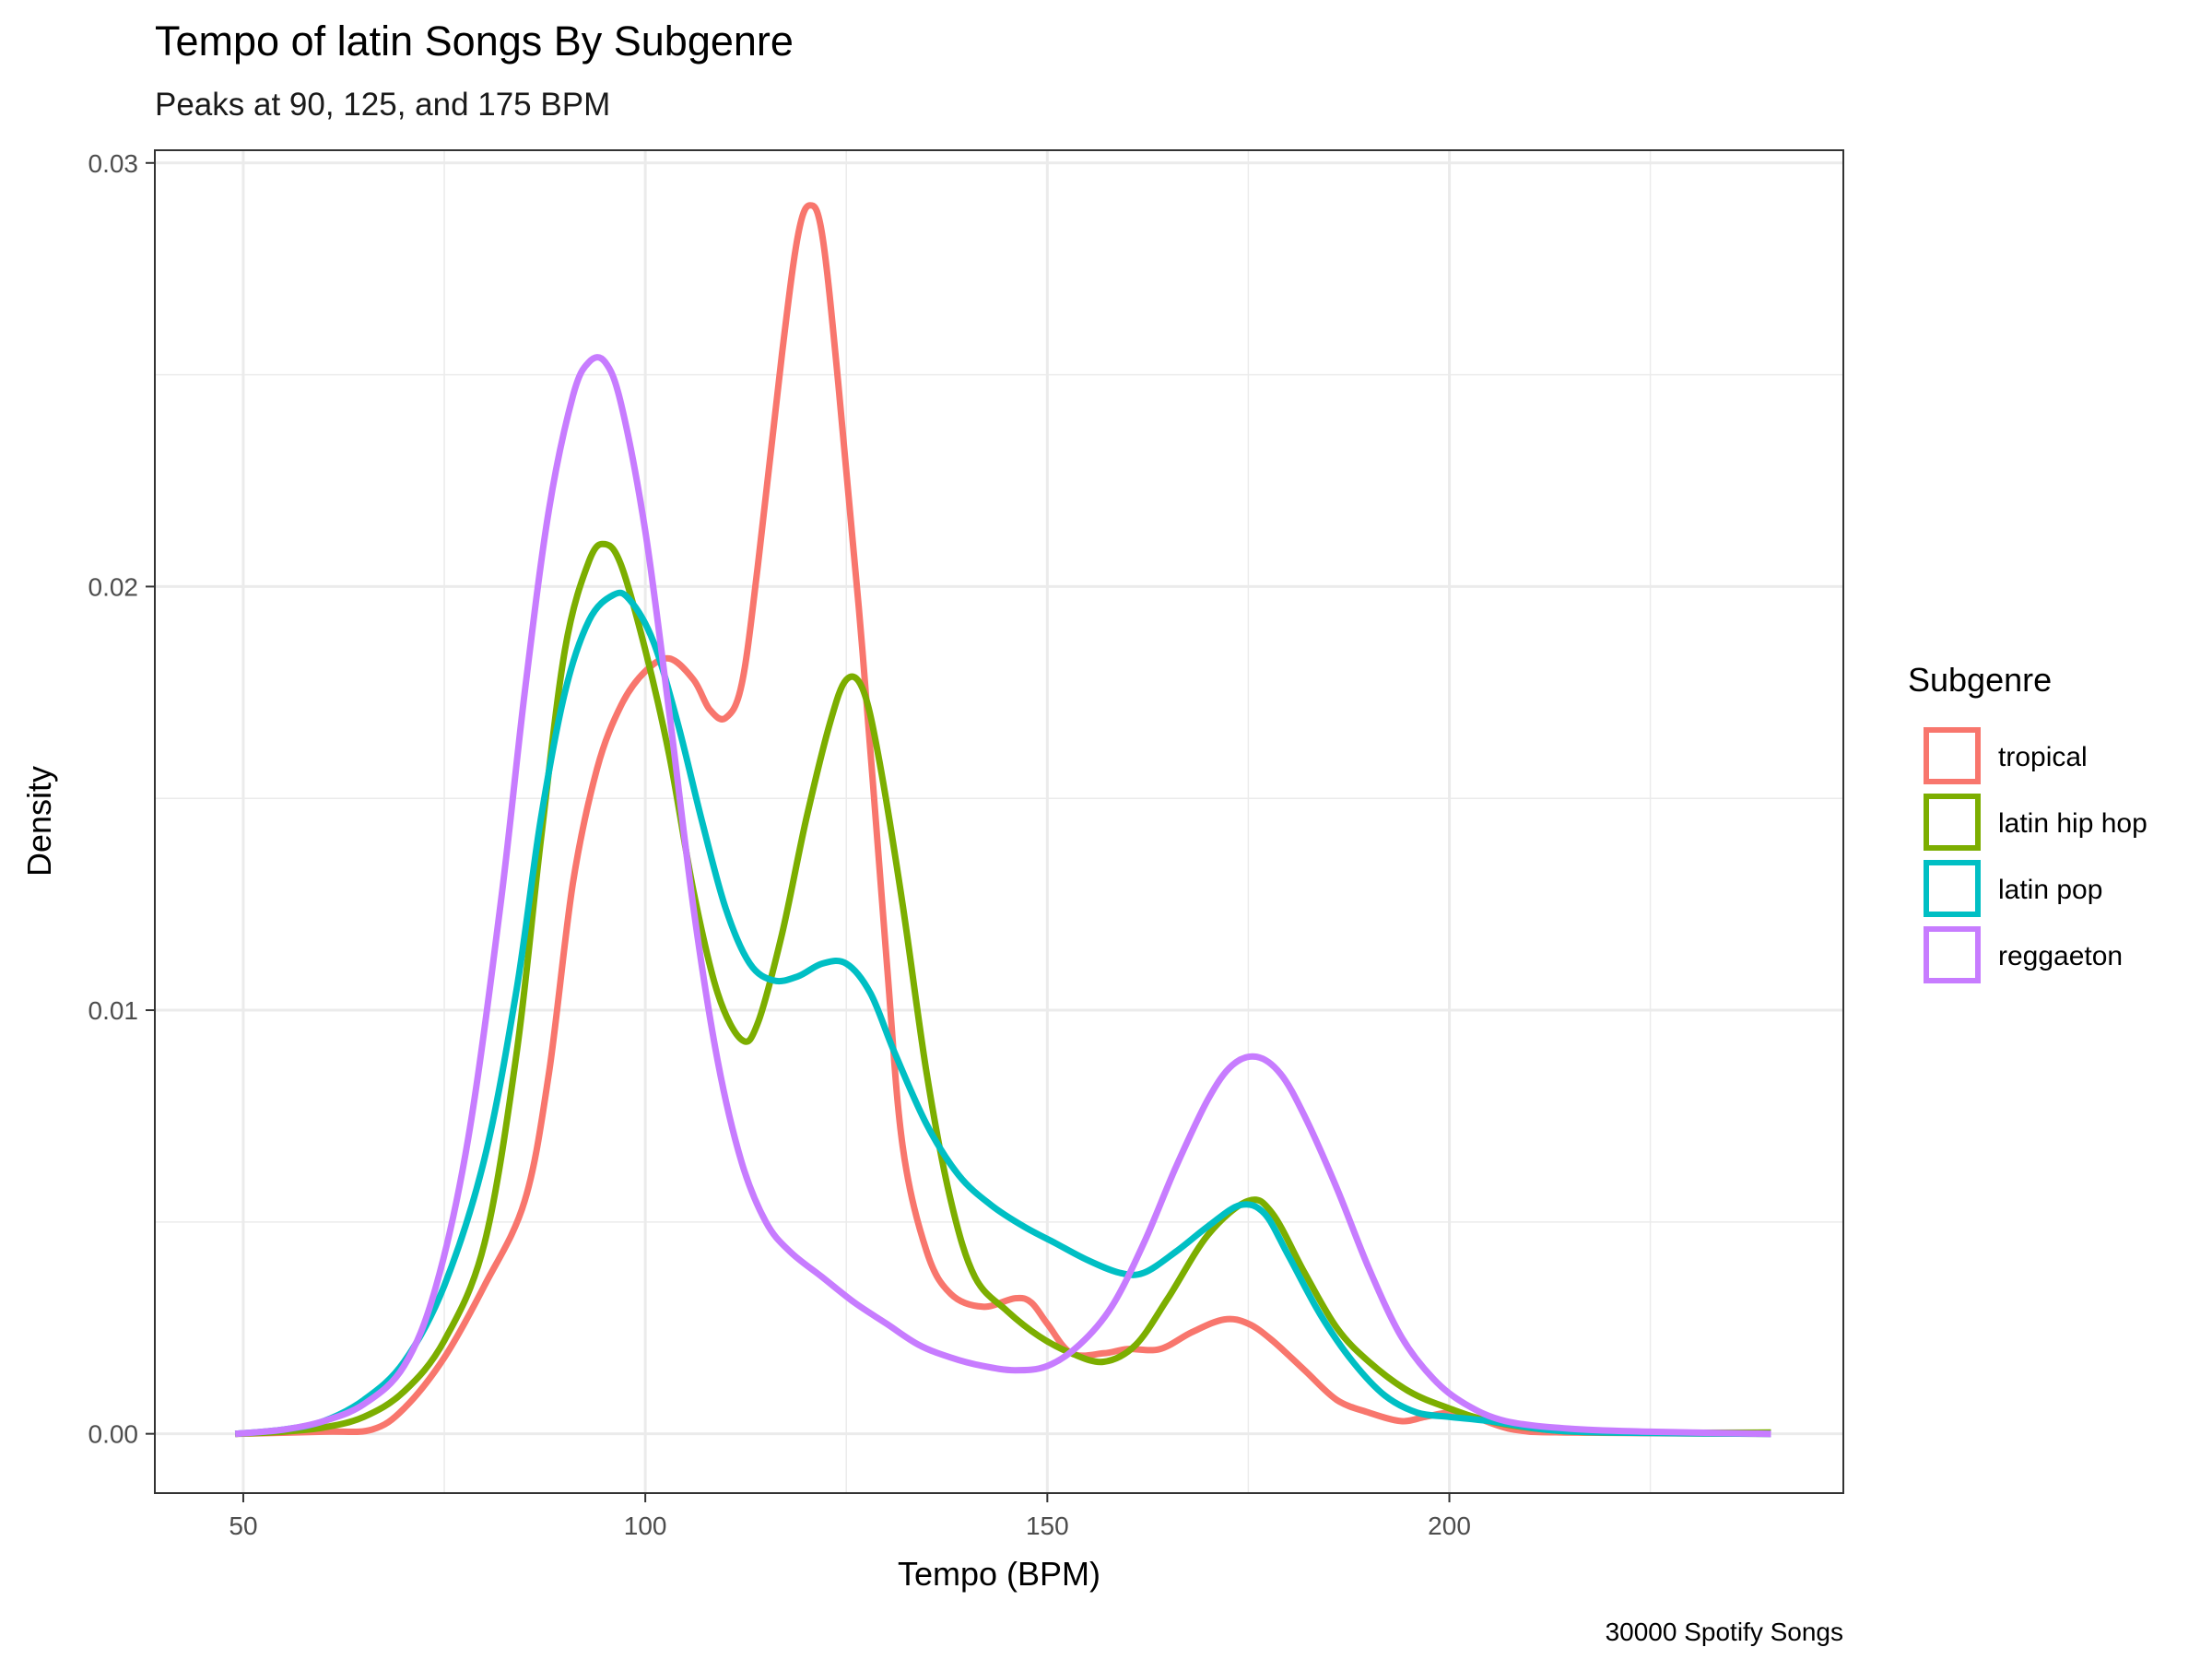 The image size is (2212, 1659). Describe the element at coordinates (2035, 855) in the screenshot. I see `legend: tropical latin hip hop latin pop reggaeton` at that location.